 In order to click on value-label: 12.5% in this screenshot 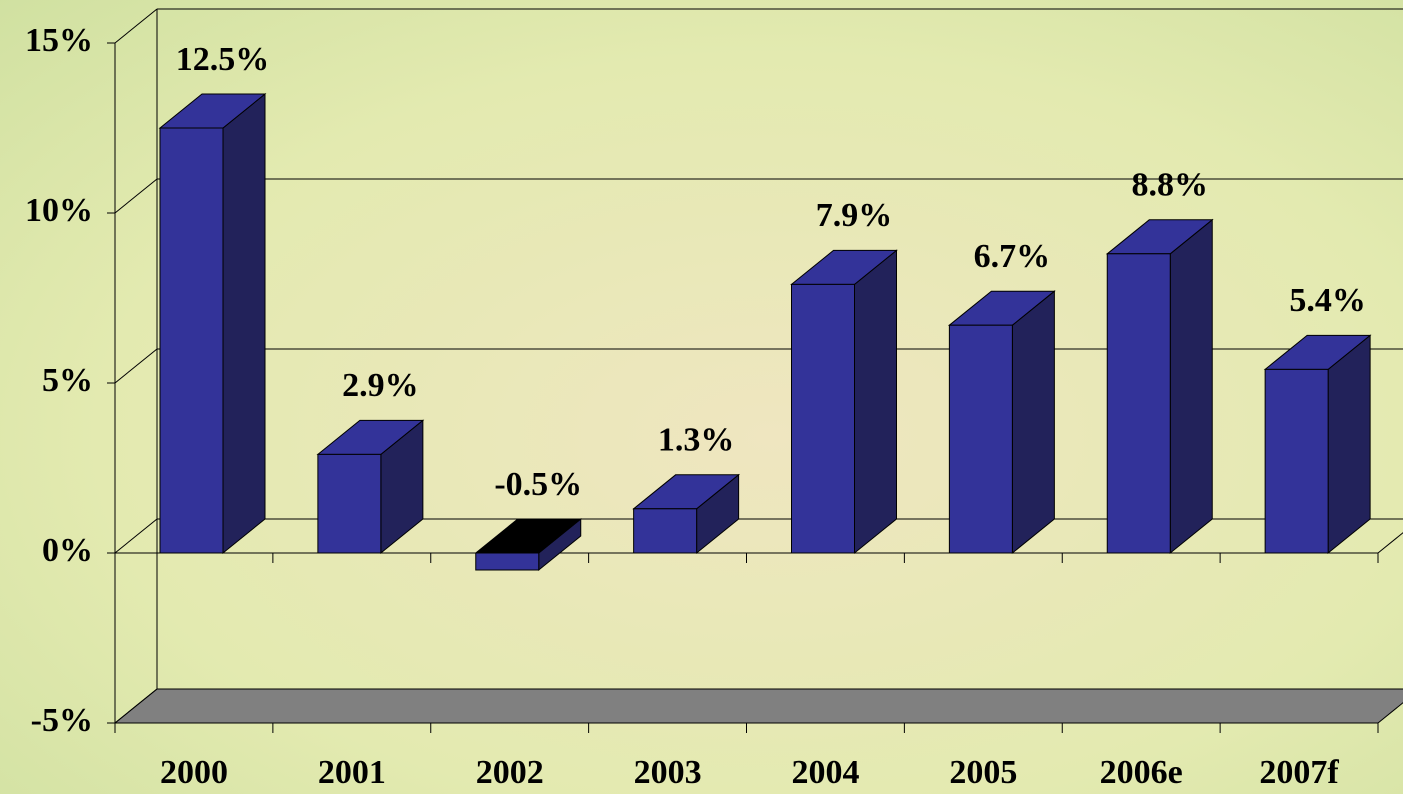, I will do `click(223, 59)`.